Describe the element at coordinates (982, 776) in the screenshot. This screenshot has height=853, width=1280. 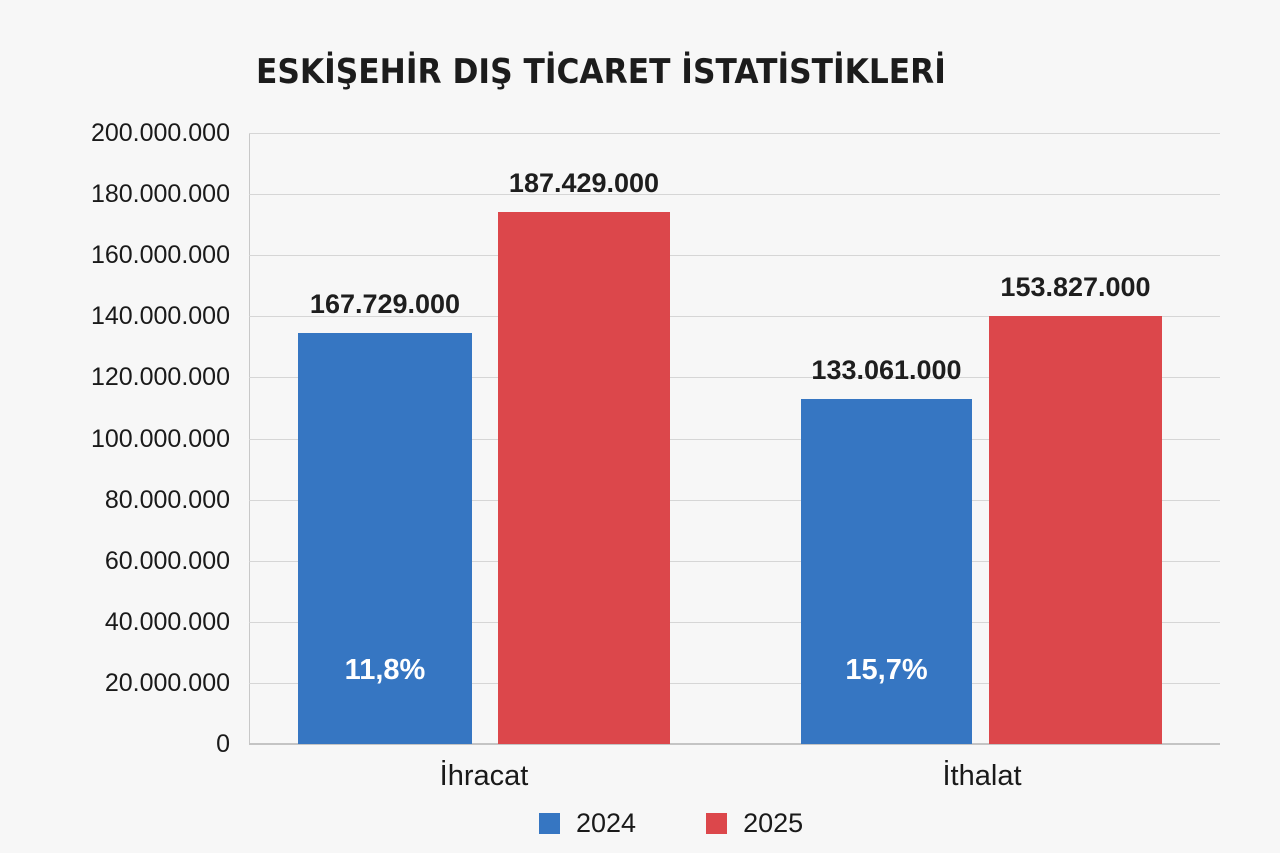
I see `x-category-label: İthalat` at that location.